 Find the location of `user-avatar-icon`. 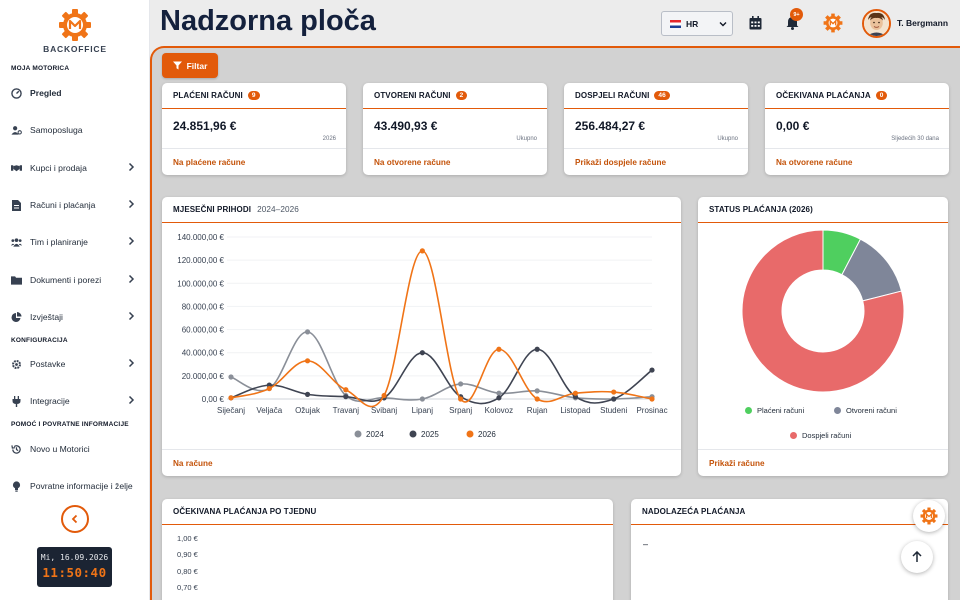

user-avatar-icon is located at coordinates (876, 23).